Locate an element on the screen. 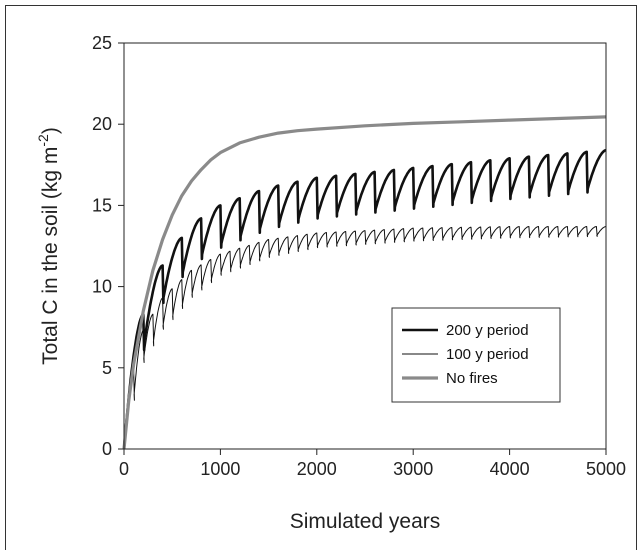 The width and height of the screenshot is (640, 550). x-tick-label: 0 is located at coordinates (124, 469).